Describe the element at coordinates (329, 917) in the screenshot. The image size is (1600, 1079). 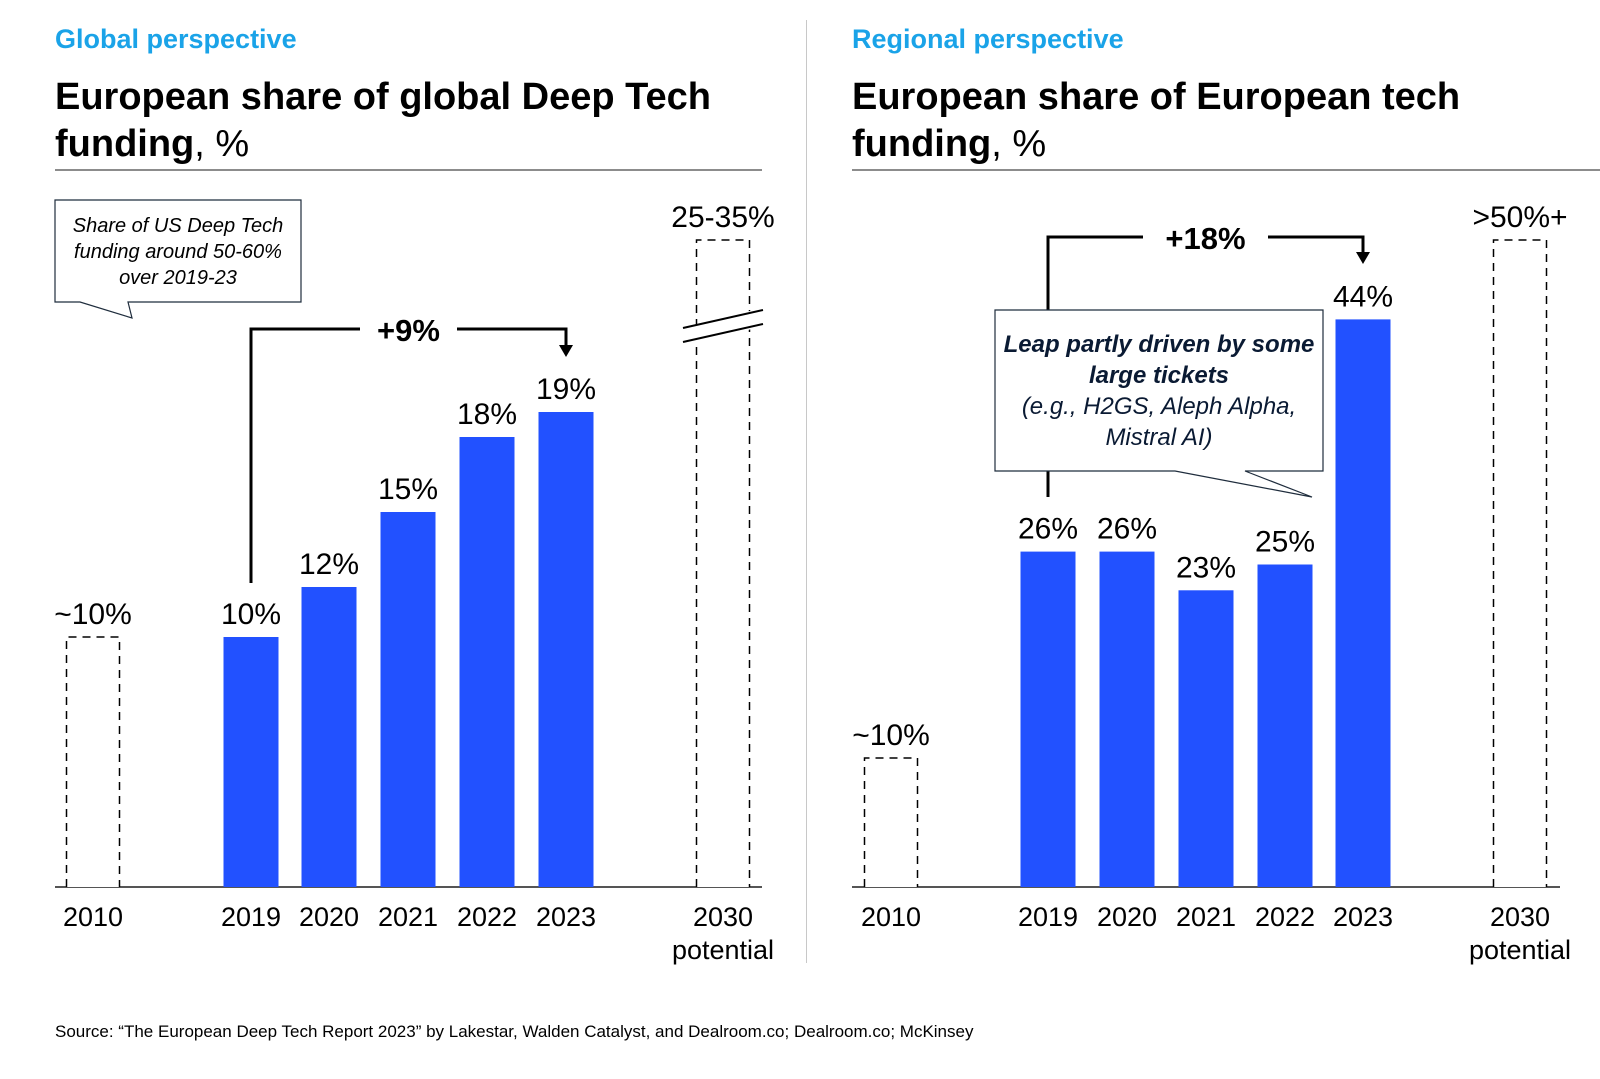
I see `left-x-tick-label: 2020` at that location.